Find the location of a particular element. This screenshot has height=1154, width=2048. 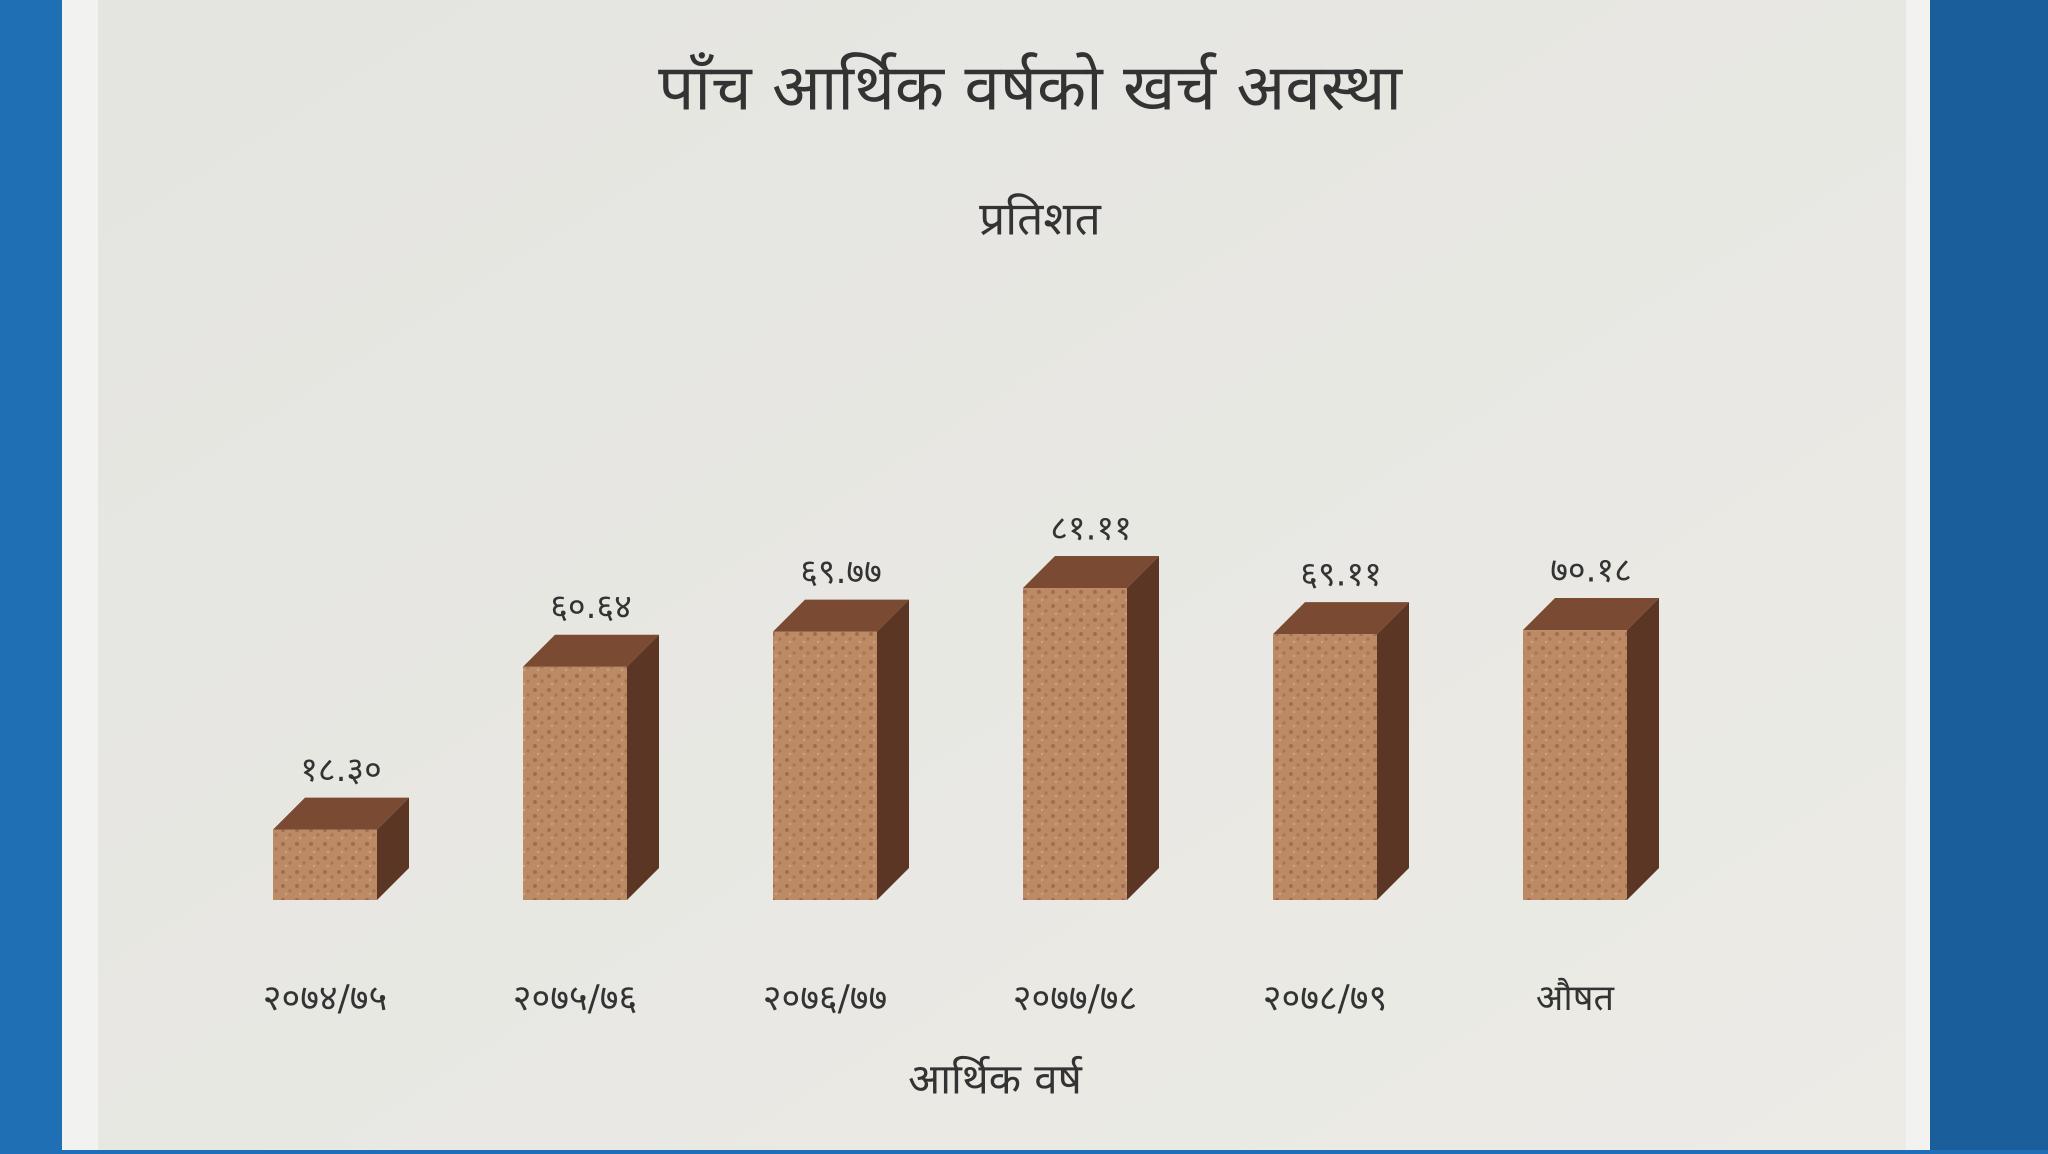

x-tick-label: २०७६/७७ is located at coordinates (825, 998).